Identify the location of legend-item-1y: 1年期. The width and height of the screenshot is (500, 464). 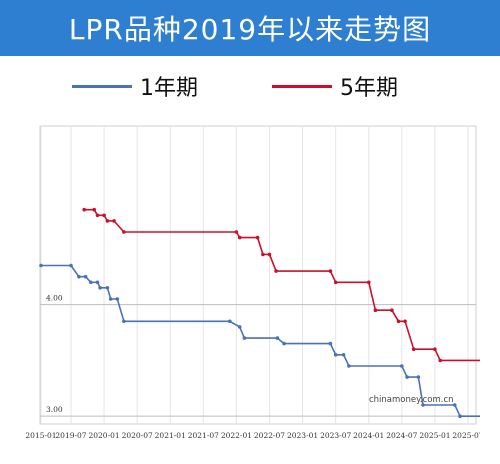
(135, 86).